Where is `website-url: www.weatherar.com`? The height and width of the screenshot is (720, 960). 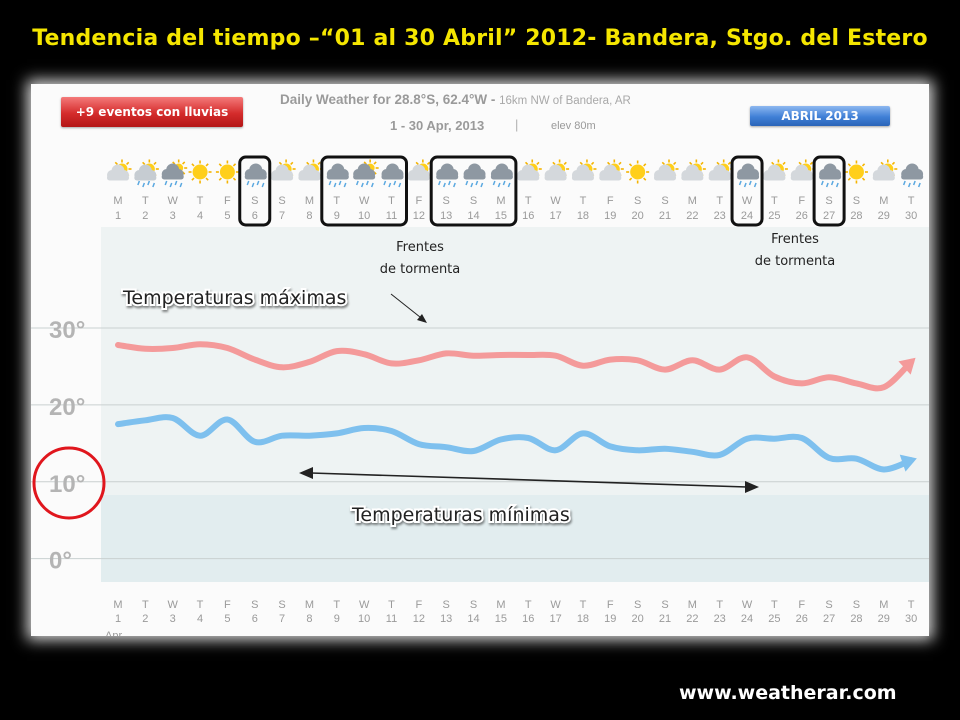 website-url: www.weatherar.com is located at coordinates (788, 693).